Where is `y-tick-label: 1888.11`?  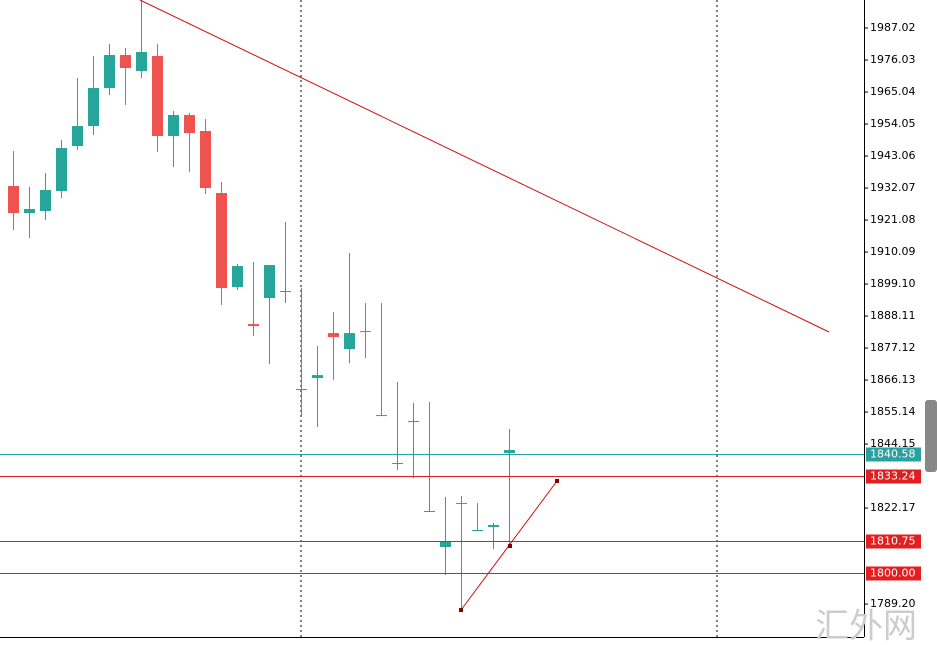
y-tick-label: 1888.11 is located at coordinates (893, 315).